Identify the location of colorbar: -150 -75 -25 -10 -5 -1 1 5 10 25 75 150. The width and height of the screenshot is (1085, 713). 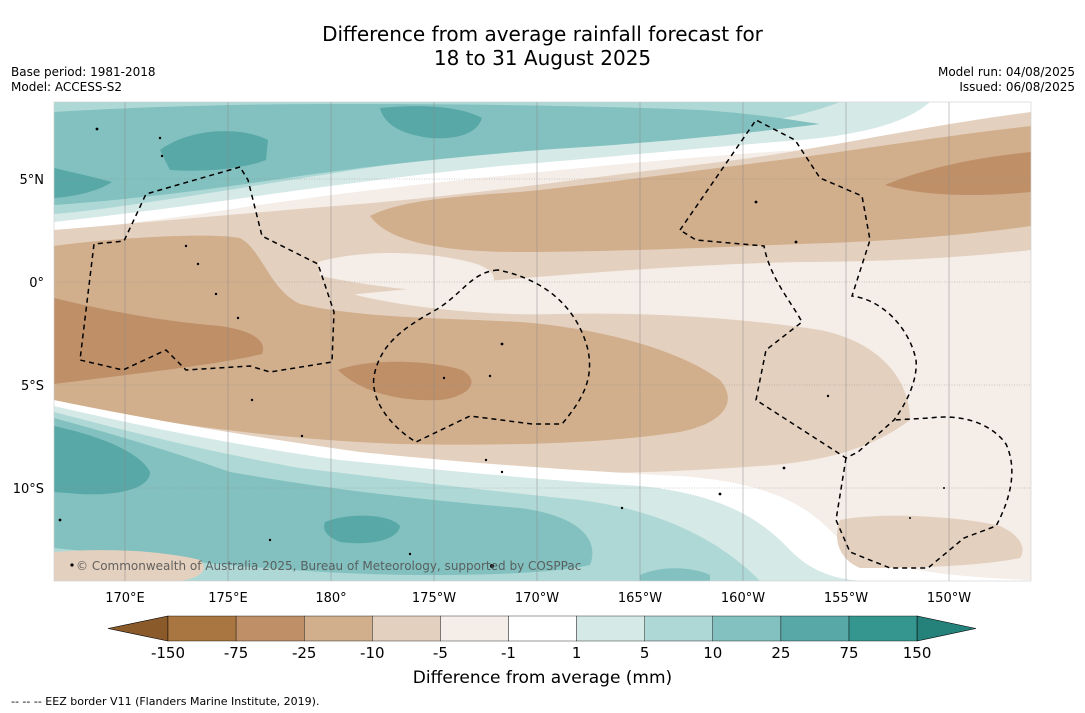
(542, 638).